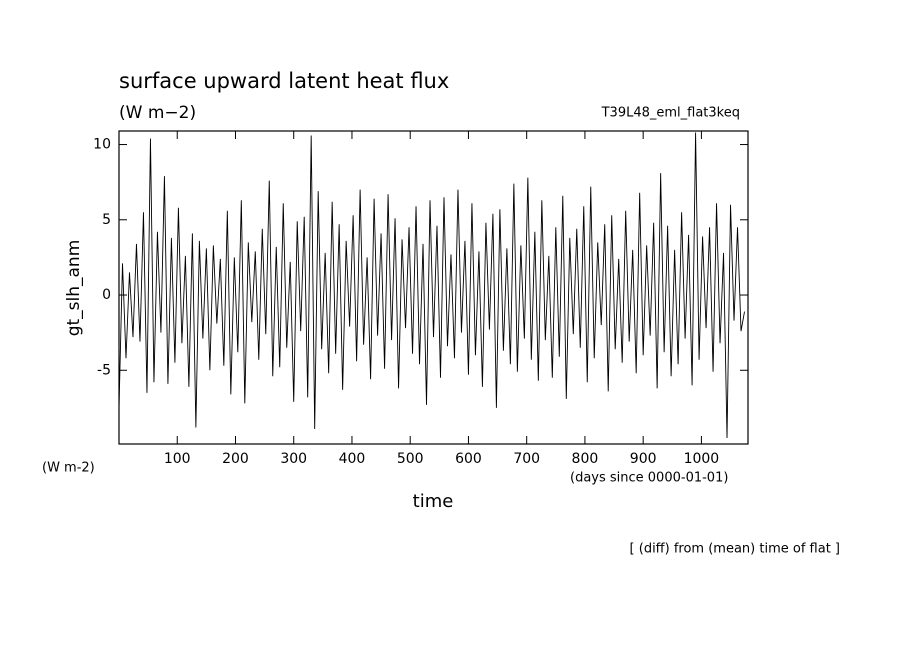  I want to click on x-tick-label: 900, so click(643, 459).